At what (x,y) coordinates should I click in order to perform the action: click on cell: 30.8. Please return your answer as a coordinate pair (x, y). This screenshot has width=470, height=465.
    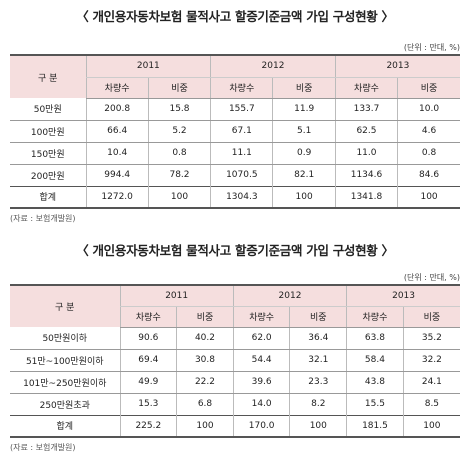
    Looking at the image, I should click on (205, 360).